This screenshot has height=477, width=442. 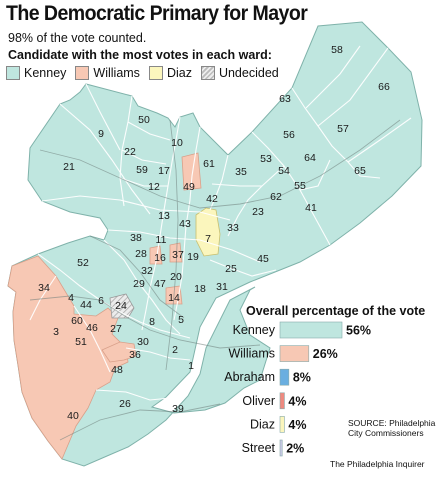 I want to click on bar-category-label: Kenney, so click(x=254, y=330).